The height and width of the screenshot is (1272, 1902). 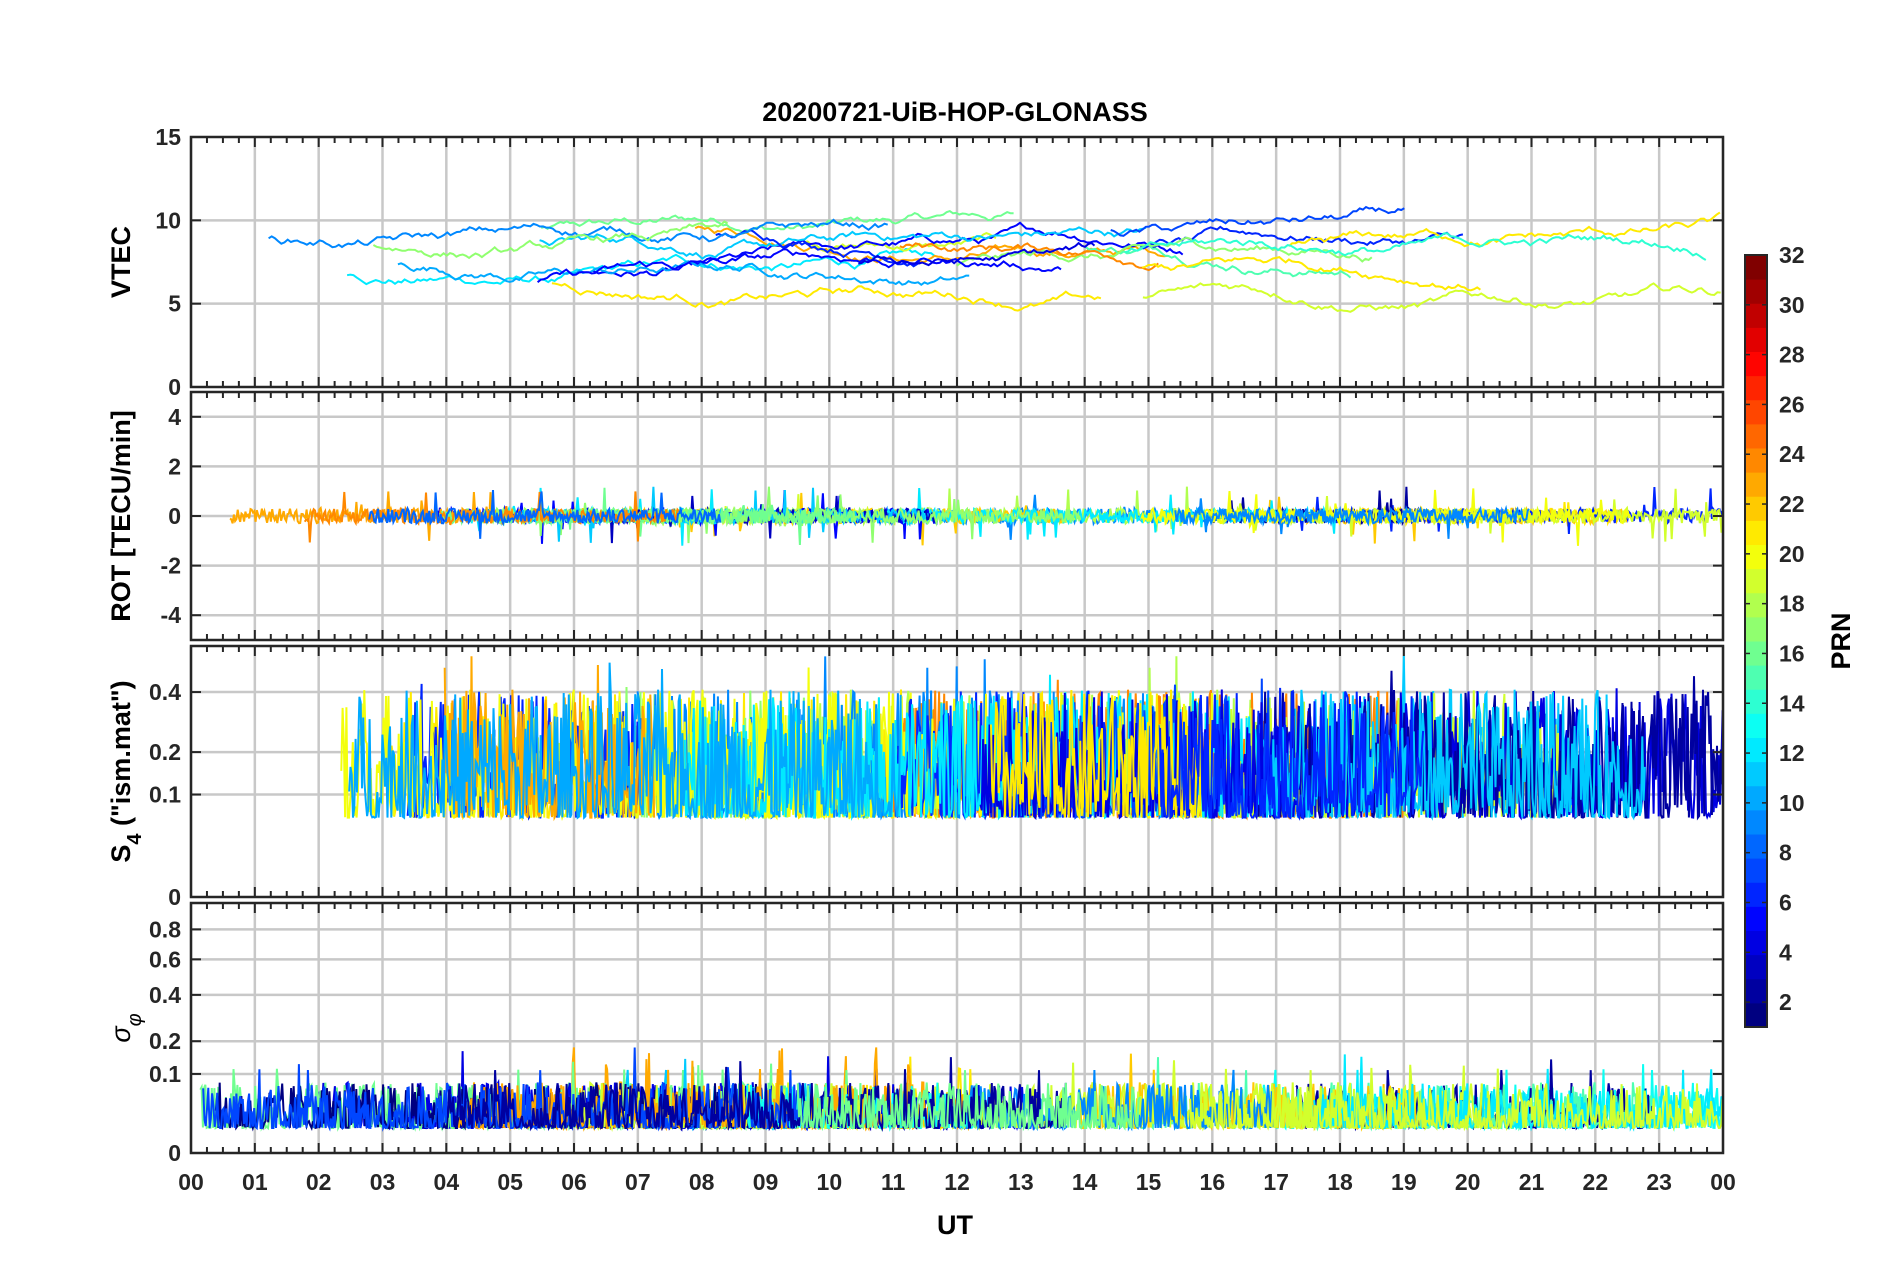 I want to click on x-tick-label: 22, so click(x=1596, y=1182).